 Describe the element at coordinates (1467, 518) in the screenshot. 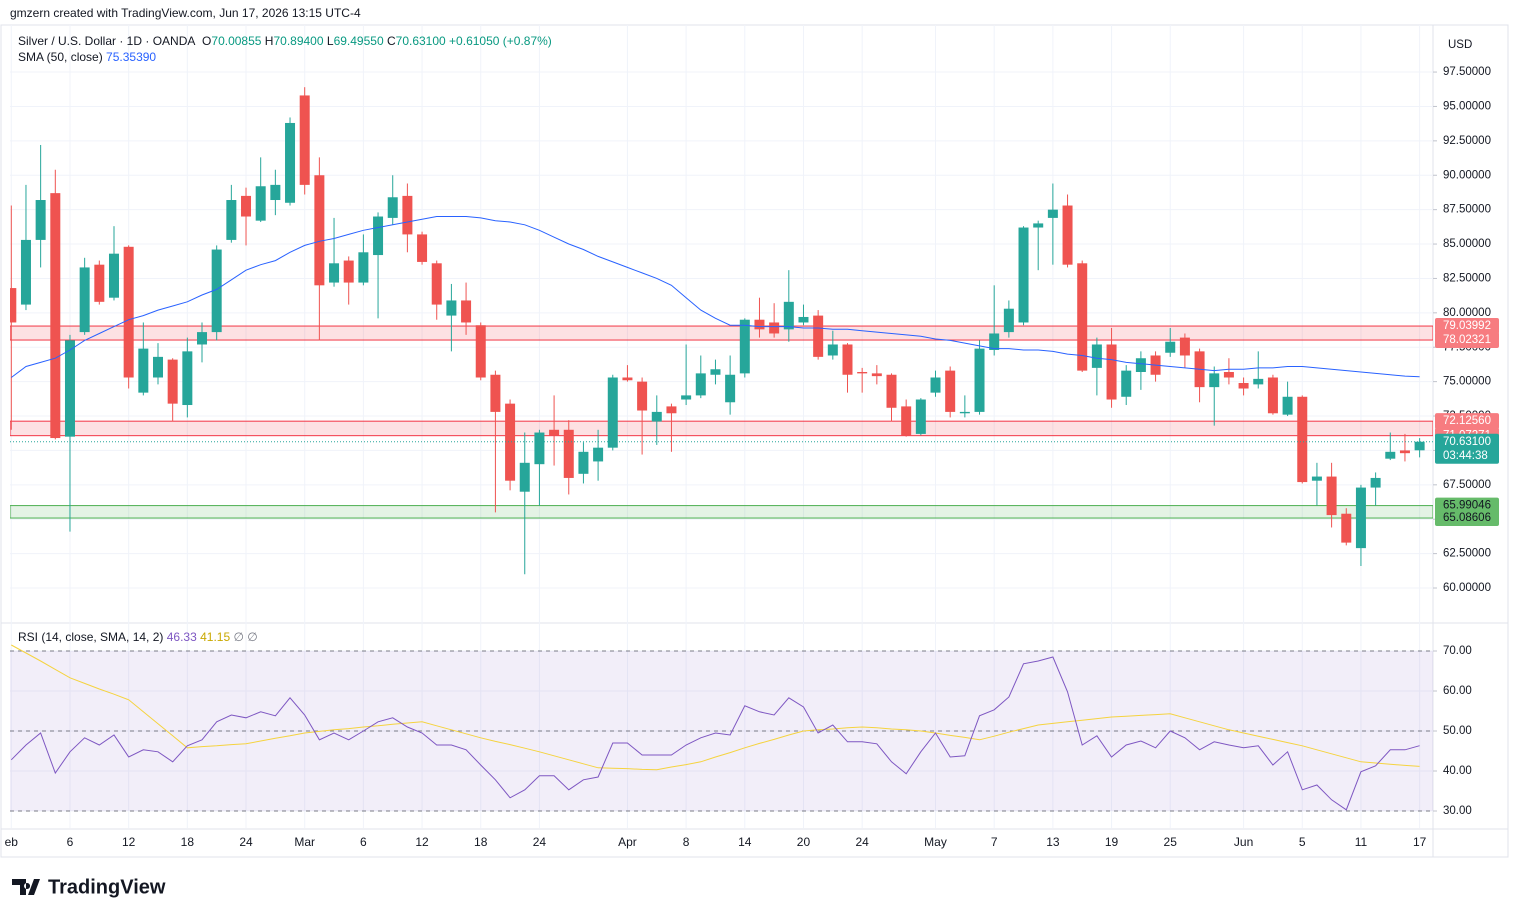

I see `zone-label: 65.08606` at that location.